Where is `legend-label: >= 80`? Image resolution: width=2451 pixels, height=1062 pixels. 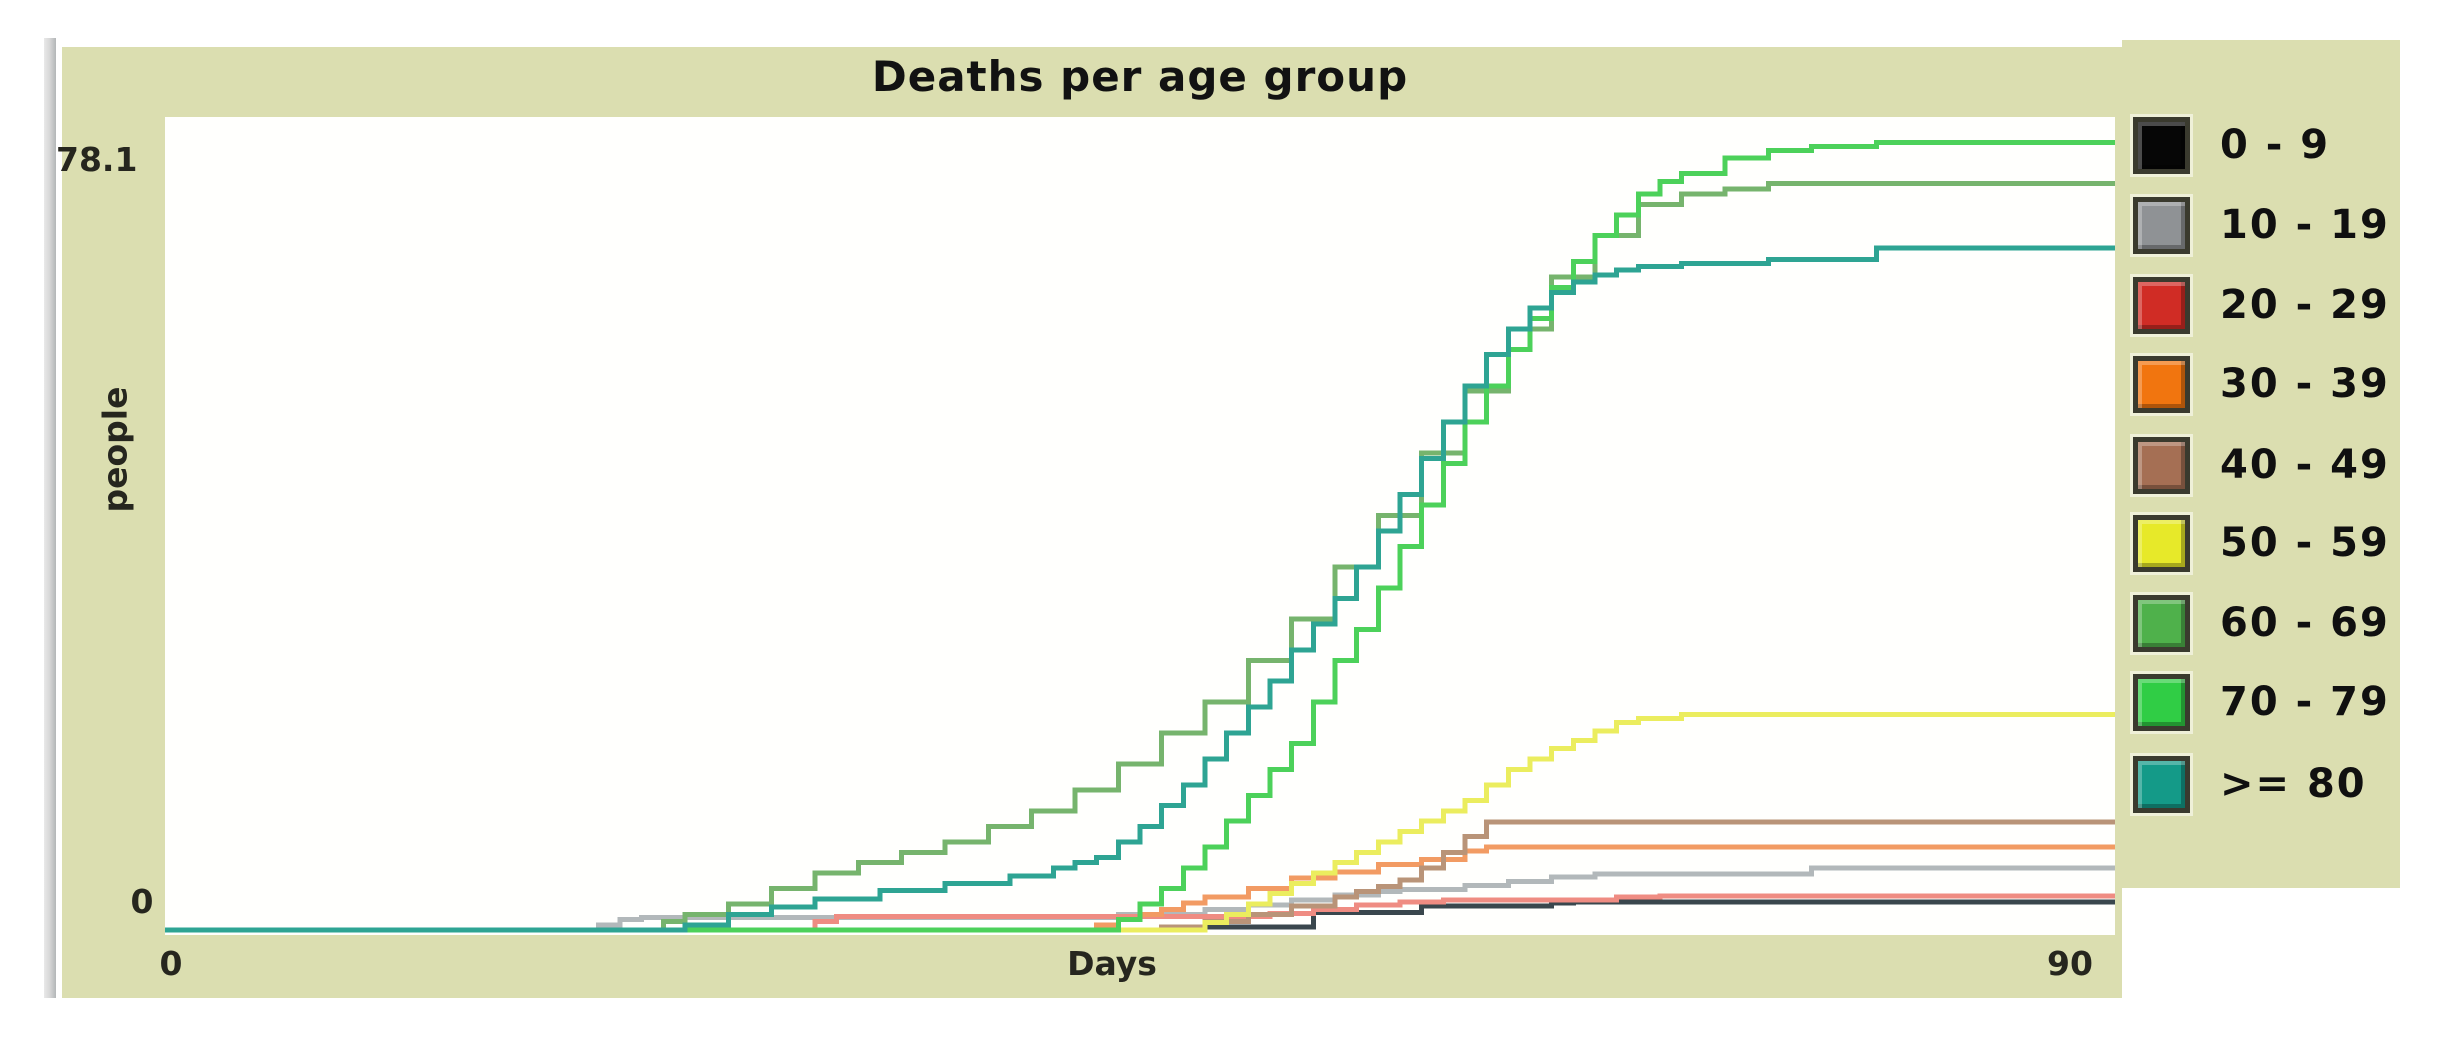 legend-label: >= 80 is located at coordinates (2293, 784).